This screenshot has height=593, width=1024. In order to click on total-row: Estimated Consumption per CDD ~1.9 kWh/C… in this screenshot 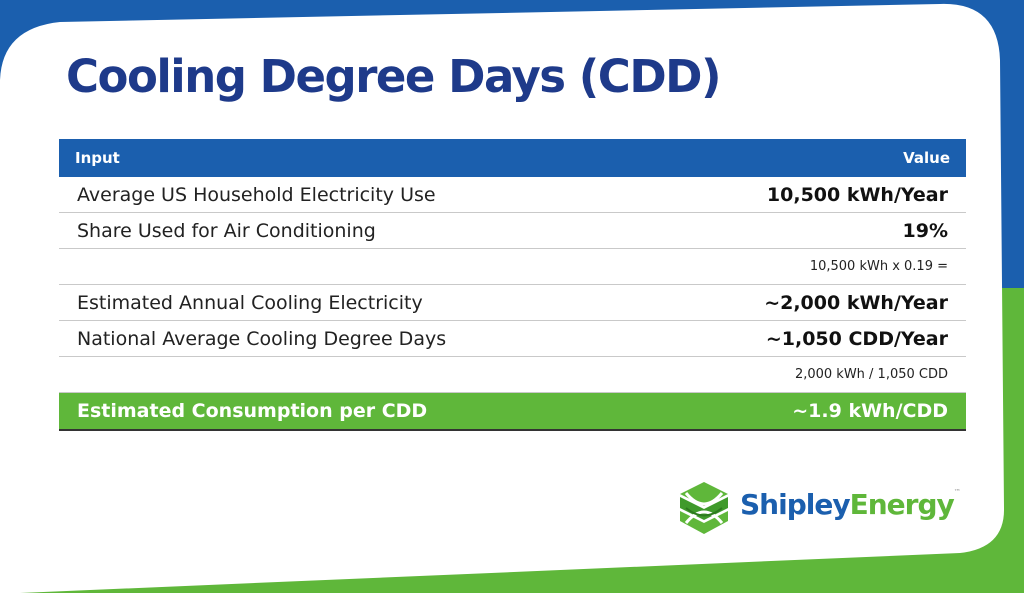, I will do `click(512, 411)`.